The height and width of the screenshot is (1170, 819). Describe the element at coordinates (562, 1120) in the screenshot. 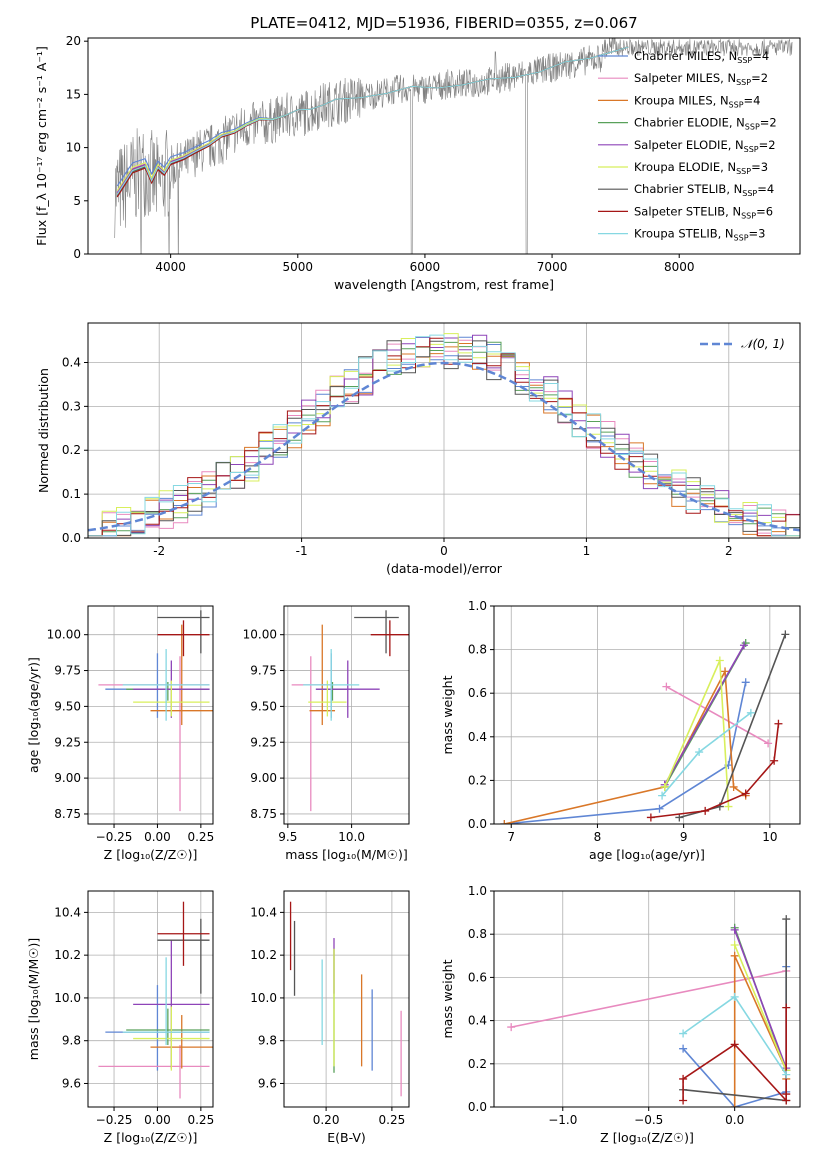

I see `x-tick-label: −1.0` at that location.